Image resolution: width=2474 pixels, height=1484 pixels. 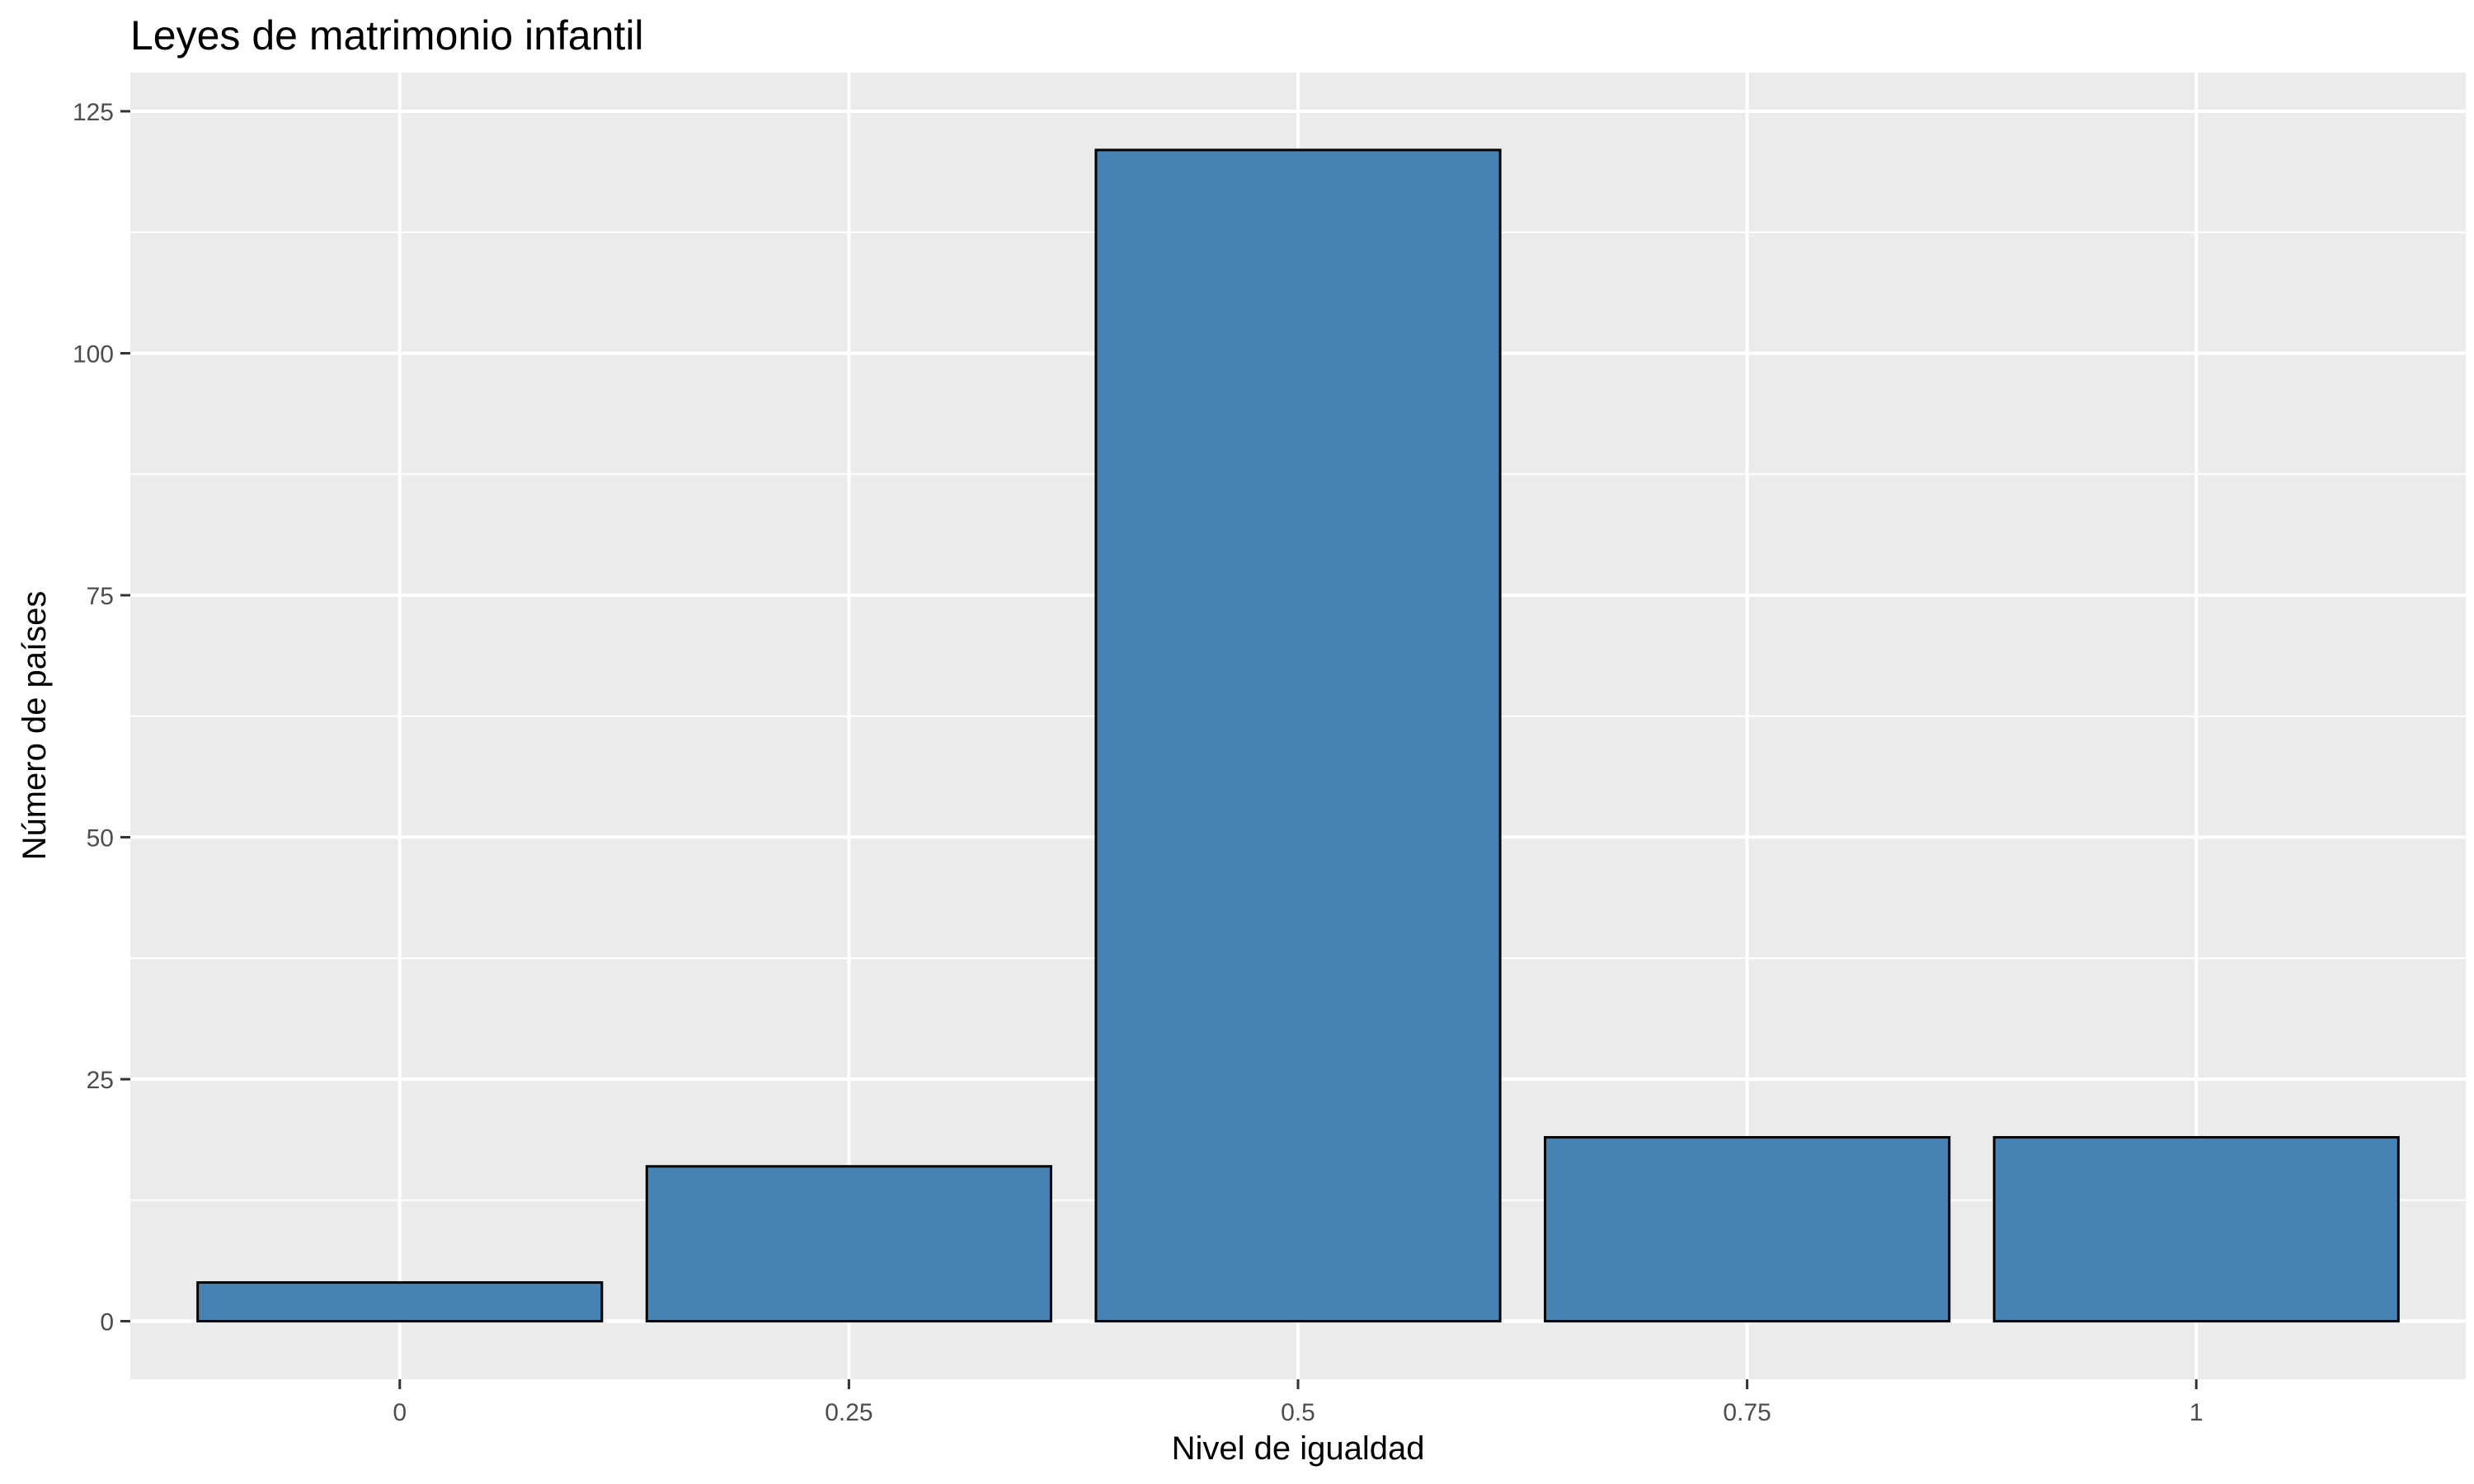 I want to click on y-axis-ticks: 0 25 50 75 100 125, so click(x=101, y=717).